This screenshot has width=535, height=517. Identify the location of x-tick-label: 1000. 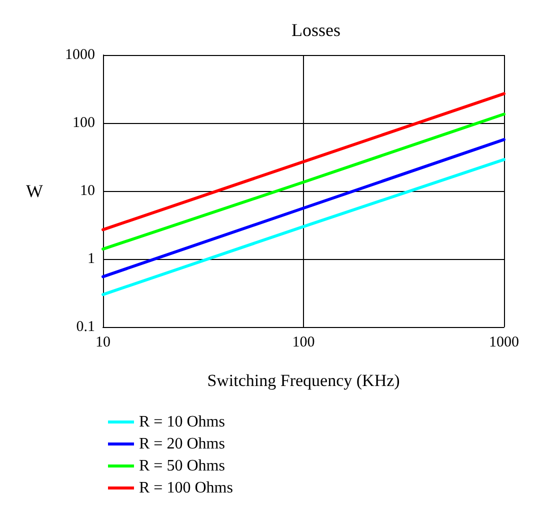
(504, 342).